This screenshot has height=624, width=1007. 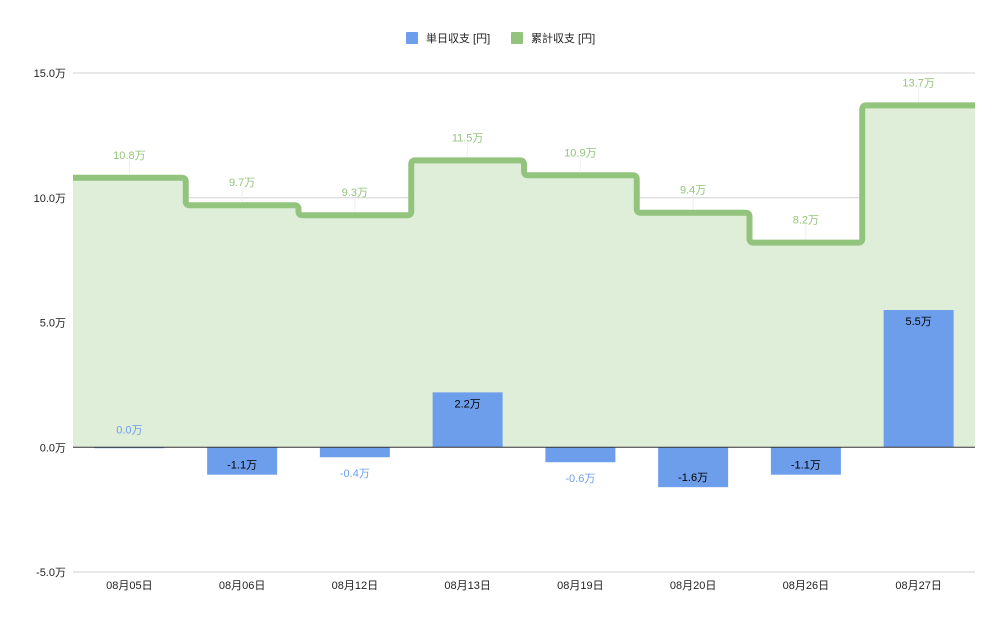 I want to click on cumulative-value-label: 10.8万, so click(x=129, y=156).